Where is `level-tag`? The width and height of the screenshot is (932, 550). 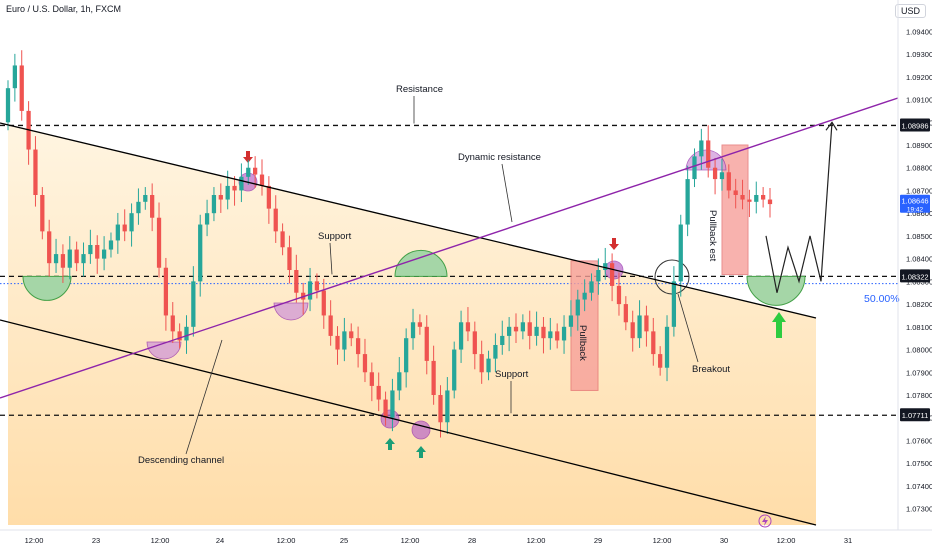 level-tag is located at coordinates (915, 276).